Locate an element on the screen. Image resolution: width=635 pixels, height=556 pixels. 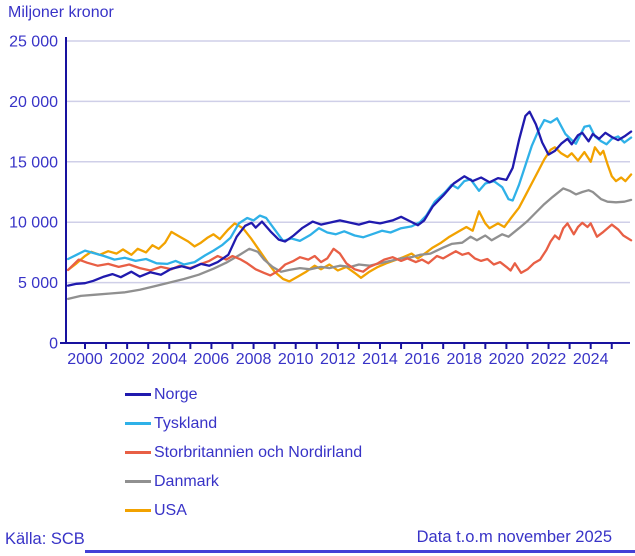
legend-item-danmark: Danmark is located at coordinates (243, 481).